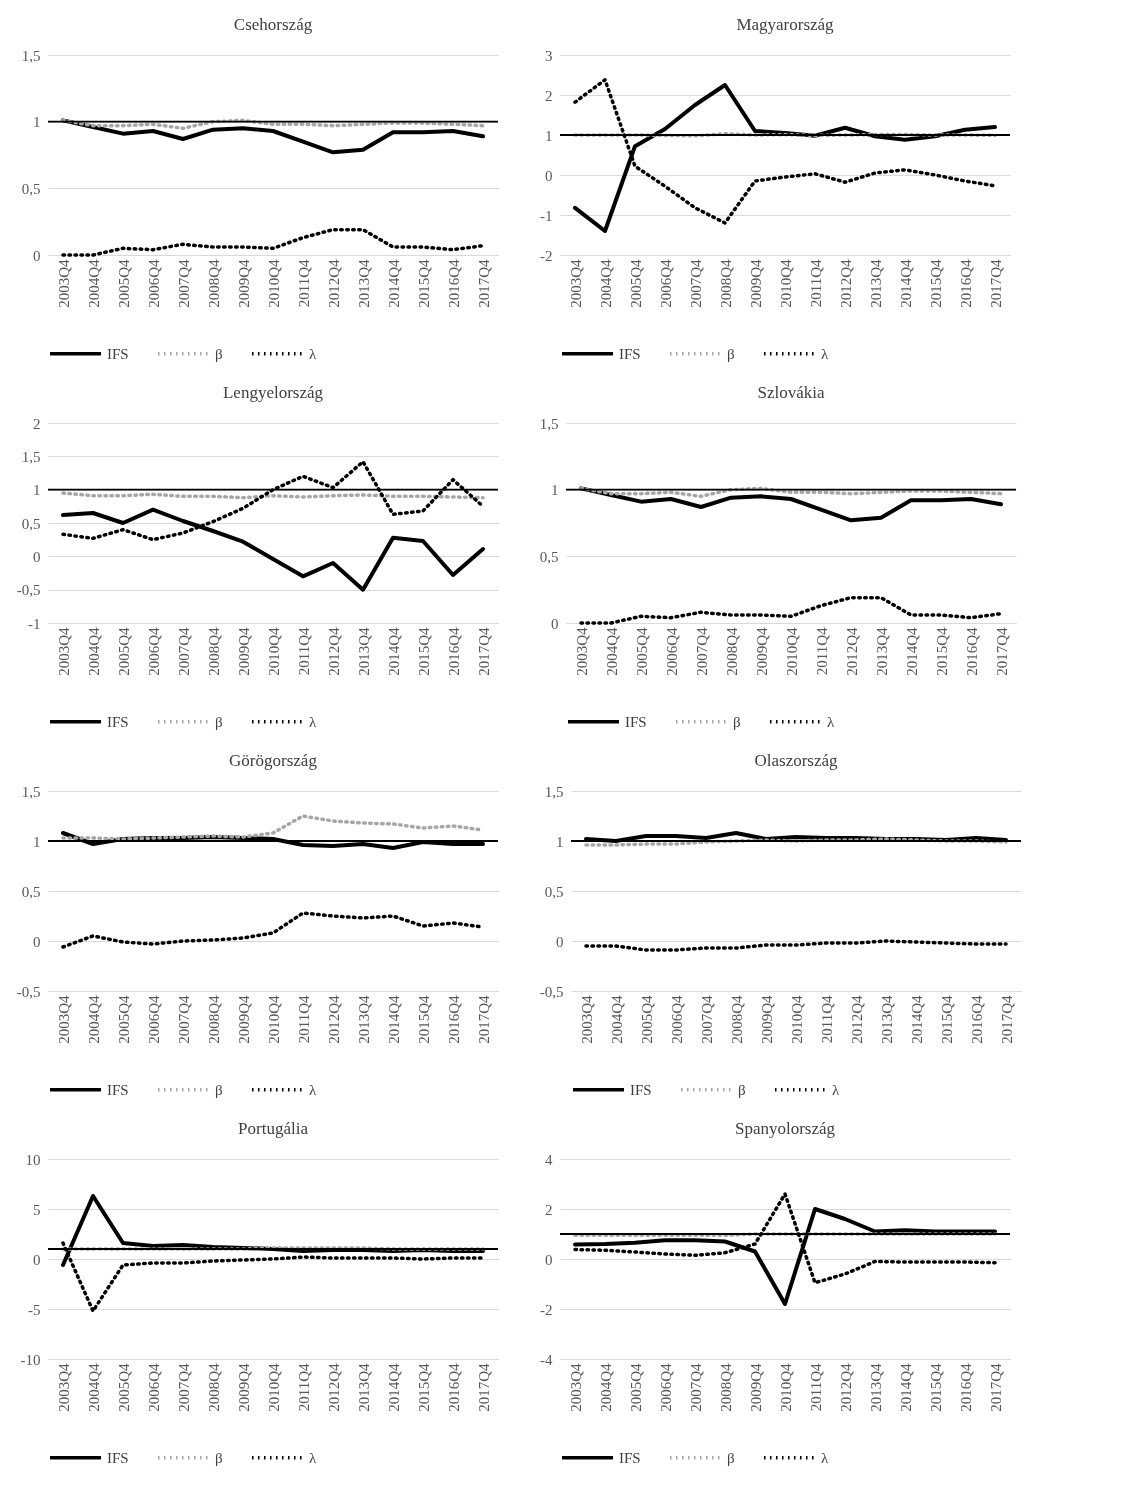  I want to click on chart-title: Lengyelország, so click(273, 392).